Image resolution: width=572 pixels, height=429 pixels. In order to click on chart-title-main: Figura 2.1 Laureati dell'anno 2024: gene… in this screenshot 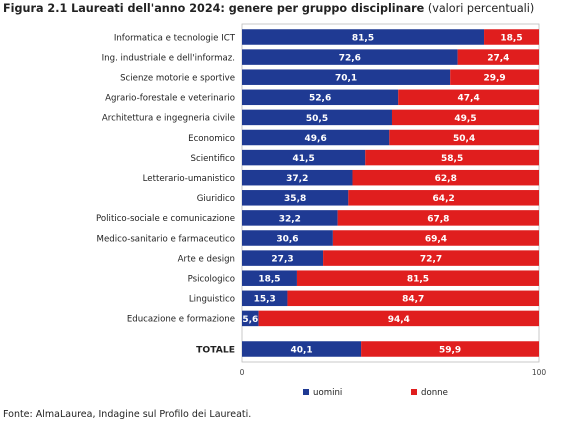, I will do `click(214, 8)`.